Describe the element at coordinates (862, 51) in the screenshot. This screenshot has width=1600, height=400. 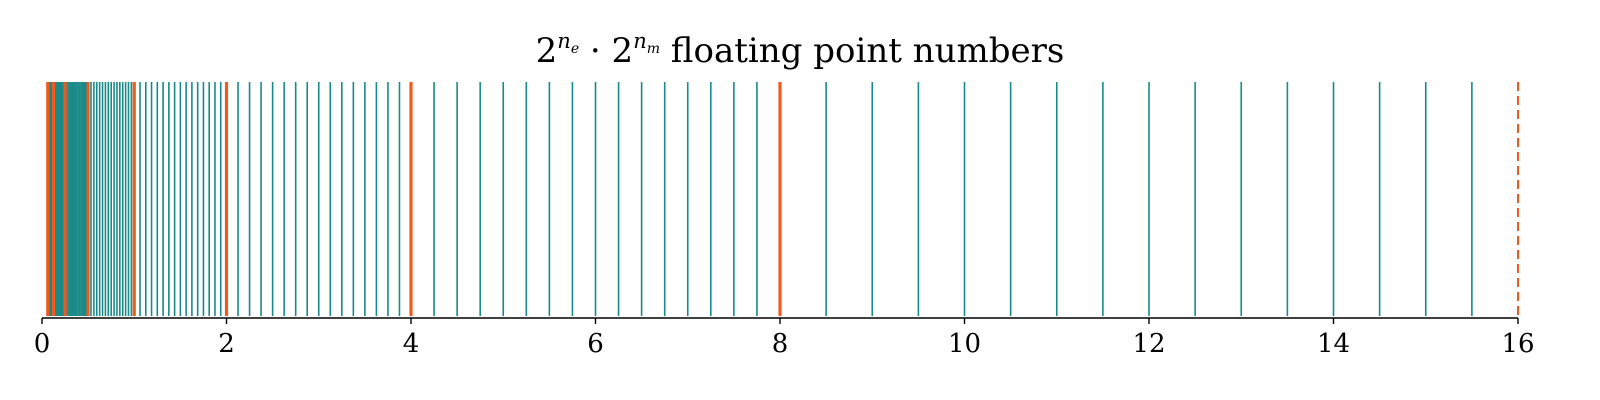
I see `title-suffix: floating point numbers` at that location.